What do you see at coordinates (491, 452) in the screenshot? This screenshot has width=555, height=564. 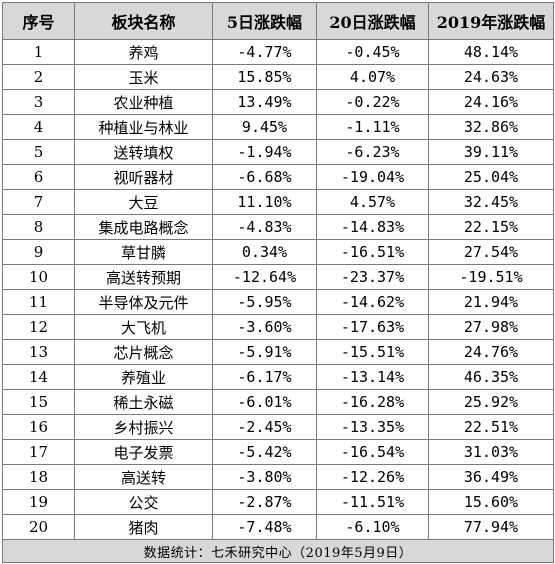 I see `change-2019-cell: 31.03%` at bounding box center [491, 452].